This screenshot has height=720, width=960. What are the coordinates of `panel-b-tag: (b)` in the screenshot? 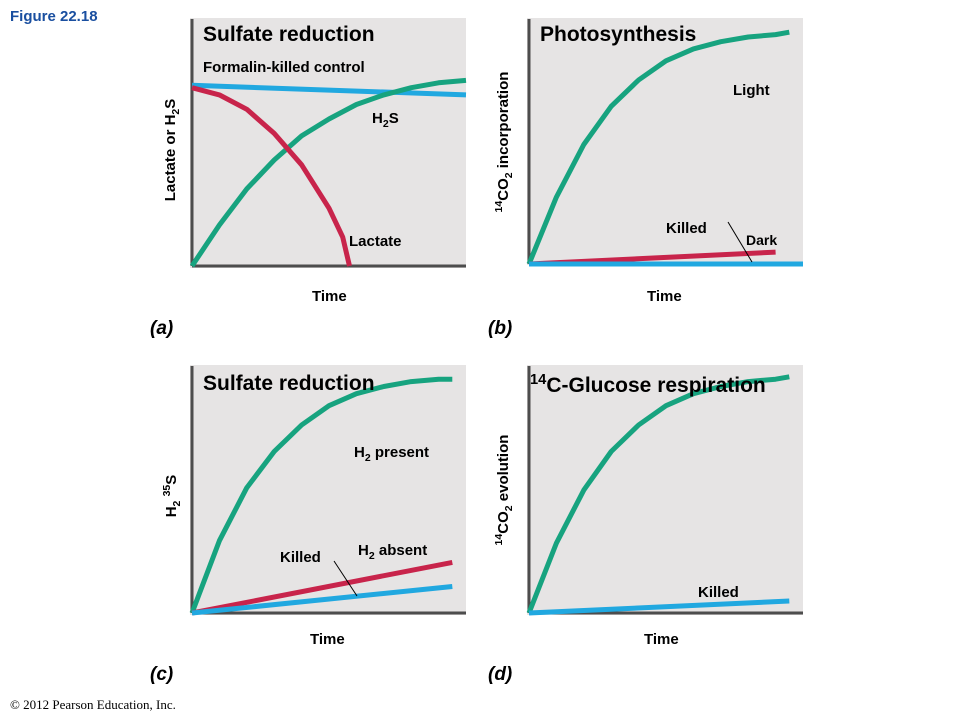 It's located at (500, 328).